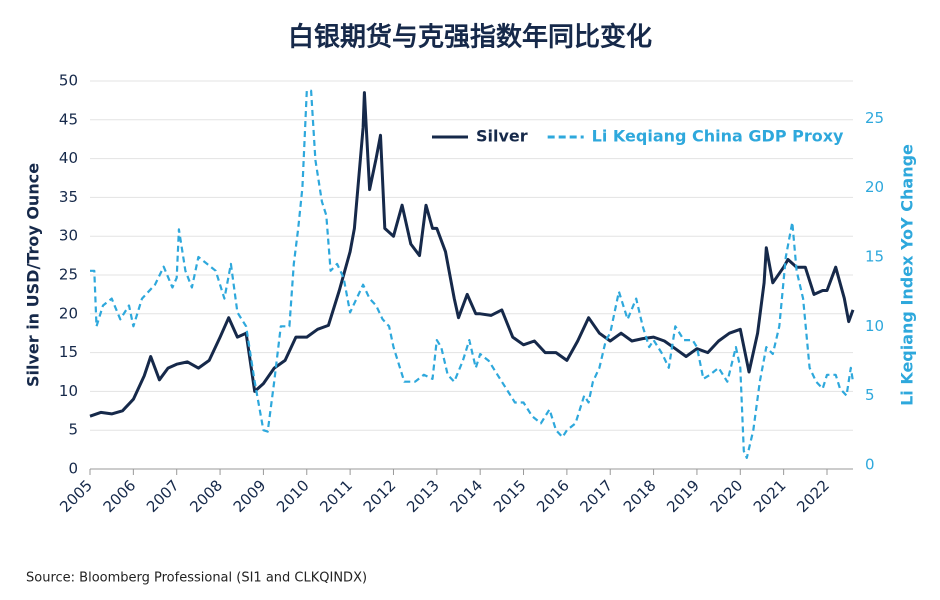 The height and width of the screenshot is (600, 940). Describe the element at coordinates (68, 352) in the screenshot. I see `y-tick-label: 15` at that location.